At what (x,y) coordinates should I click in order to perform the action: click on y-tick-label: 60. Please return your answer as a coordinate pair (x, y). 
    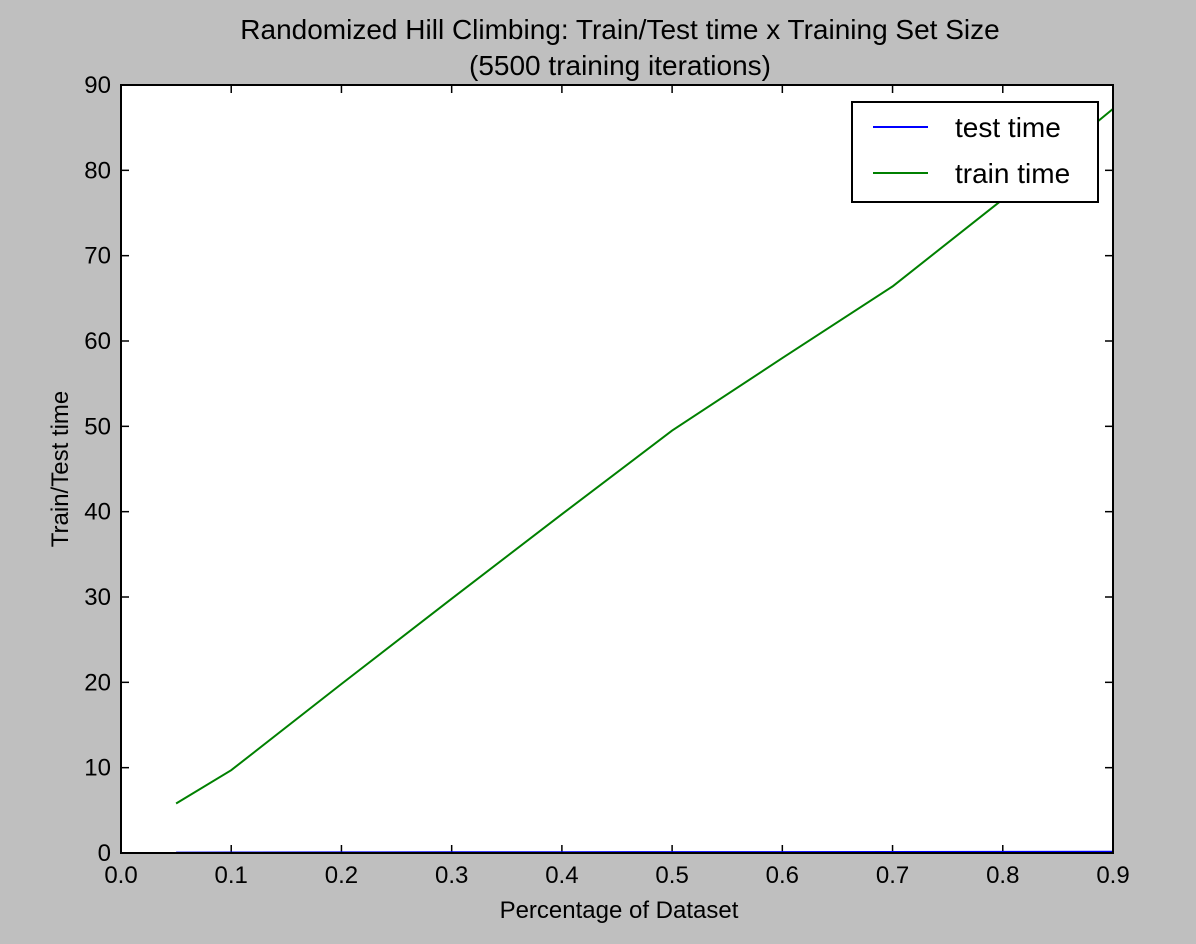
    Looking at the image, I should click on (97, 341).